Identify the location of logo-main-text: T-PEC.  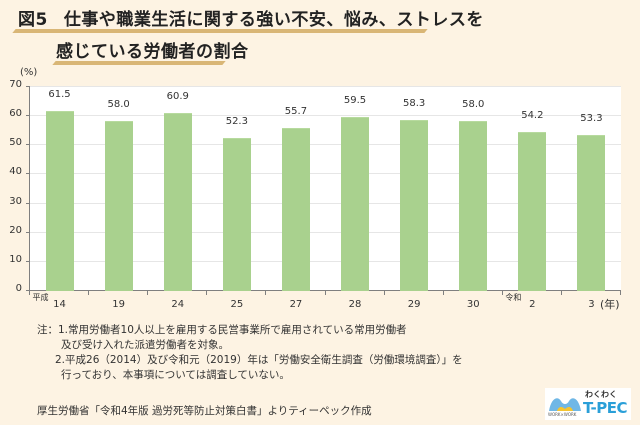
(605, 408).